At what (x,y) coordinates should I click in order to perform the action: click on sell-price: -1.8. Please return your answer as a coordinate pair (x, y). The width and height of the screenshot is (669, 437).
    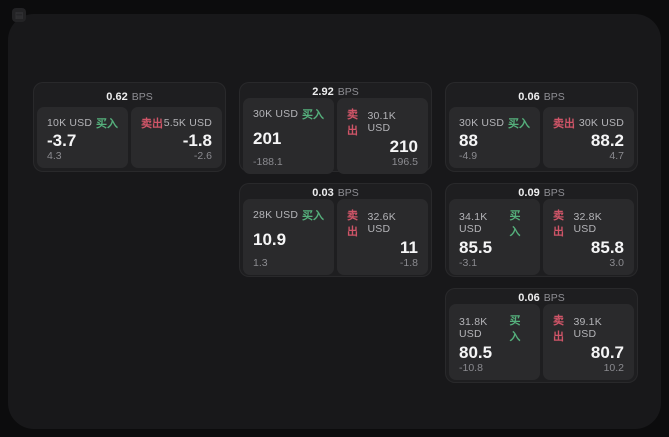
    Looking at the image, I should click on (197, 140).